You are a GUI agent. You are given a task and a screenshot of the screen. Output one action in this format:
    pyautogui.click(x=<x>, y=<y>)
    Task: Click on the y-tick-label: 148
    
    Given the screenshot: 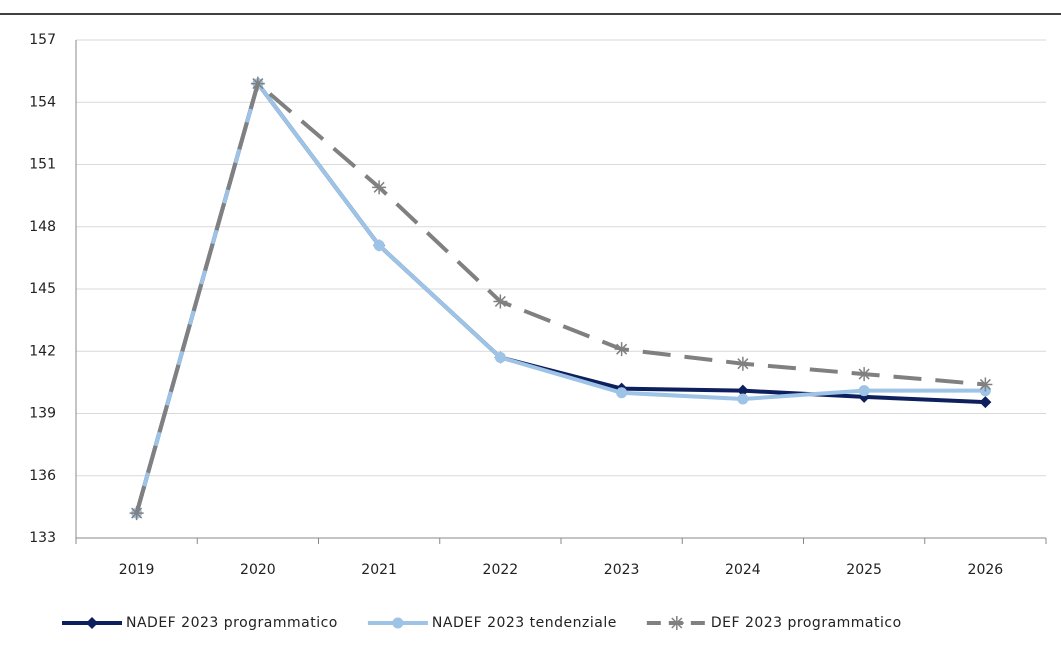 What is the action you would take?
    pyautogui.click(x=42, y=227)
    